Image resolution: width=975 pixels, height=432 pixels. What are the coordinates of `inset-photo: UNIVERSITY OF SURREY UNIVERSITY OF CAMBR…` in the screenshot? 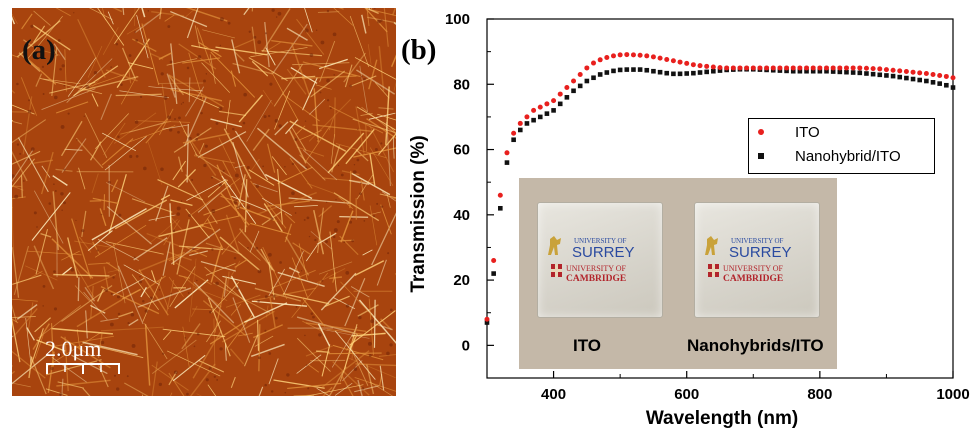 It's located at (678, 273).